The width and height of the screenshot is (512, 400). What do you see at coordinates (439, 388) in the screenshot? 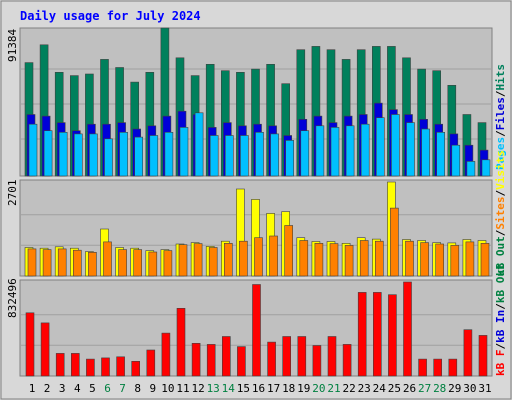
I see `day-label: 28` at bounding box center [439, 388].